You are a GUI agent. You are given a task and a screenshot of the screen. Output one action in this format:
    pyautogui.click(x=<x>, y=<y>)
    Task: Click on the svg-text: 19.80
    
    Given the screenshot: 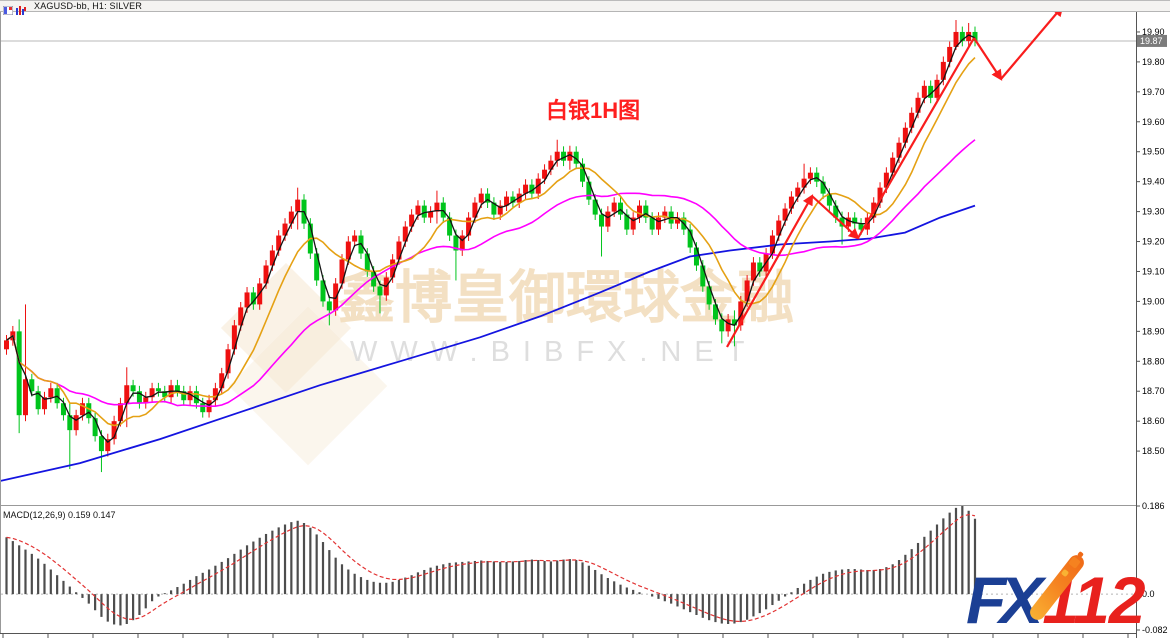 What is the action you would take?
    pyautogui.click(x=1153, y=62)
    